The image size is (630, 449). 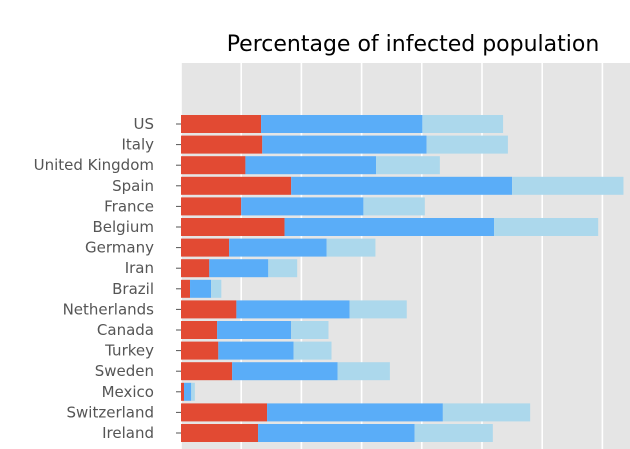 What do you see at coordinates (133, 186) in the screenshot?
I see `y-tick-label: Spain` at bounding box center [133, 186].